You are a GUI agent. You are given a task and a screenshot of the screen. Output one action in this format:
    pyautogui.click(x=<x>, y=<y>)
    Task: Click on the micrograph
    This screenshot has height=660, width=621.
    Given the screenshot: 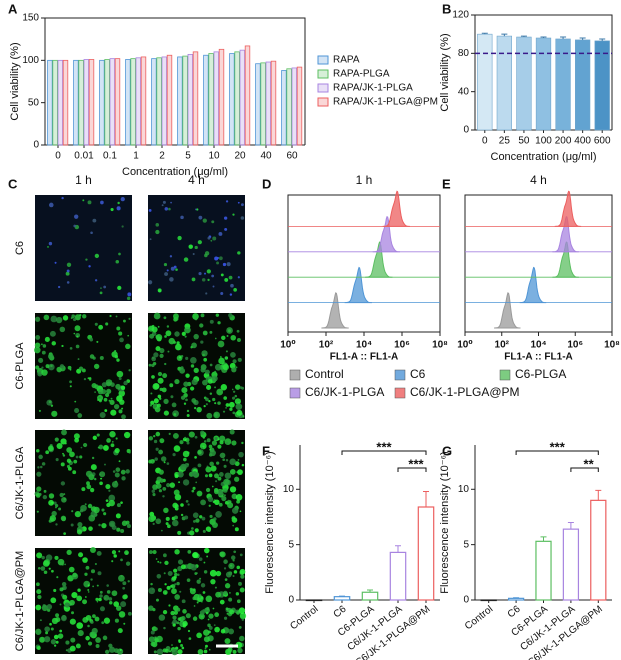 What is the action you would take?
    pyautogui.click(x=83, y=248)
    